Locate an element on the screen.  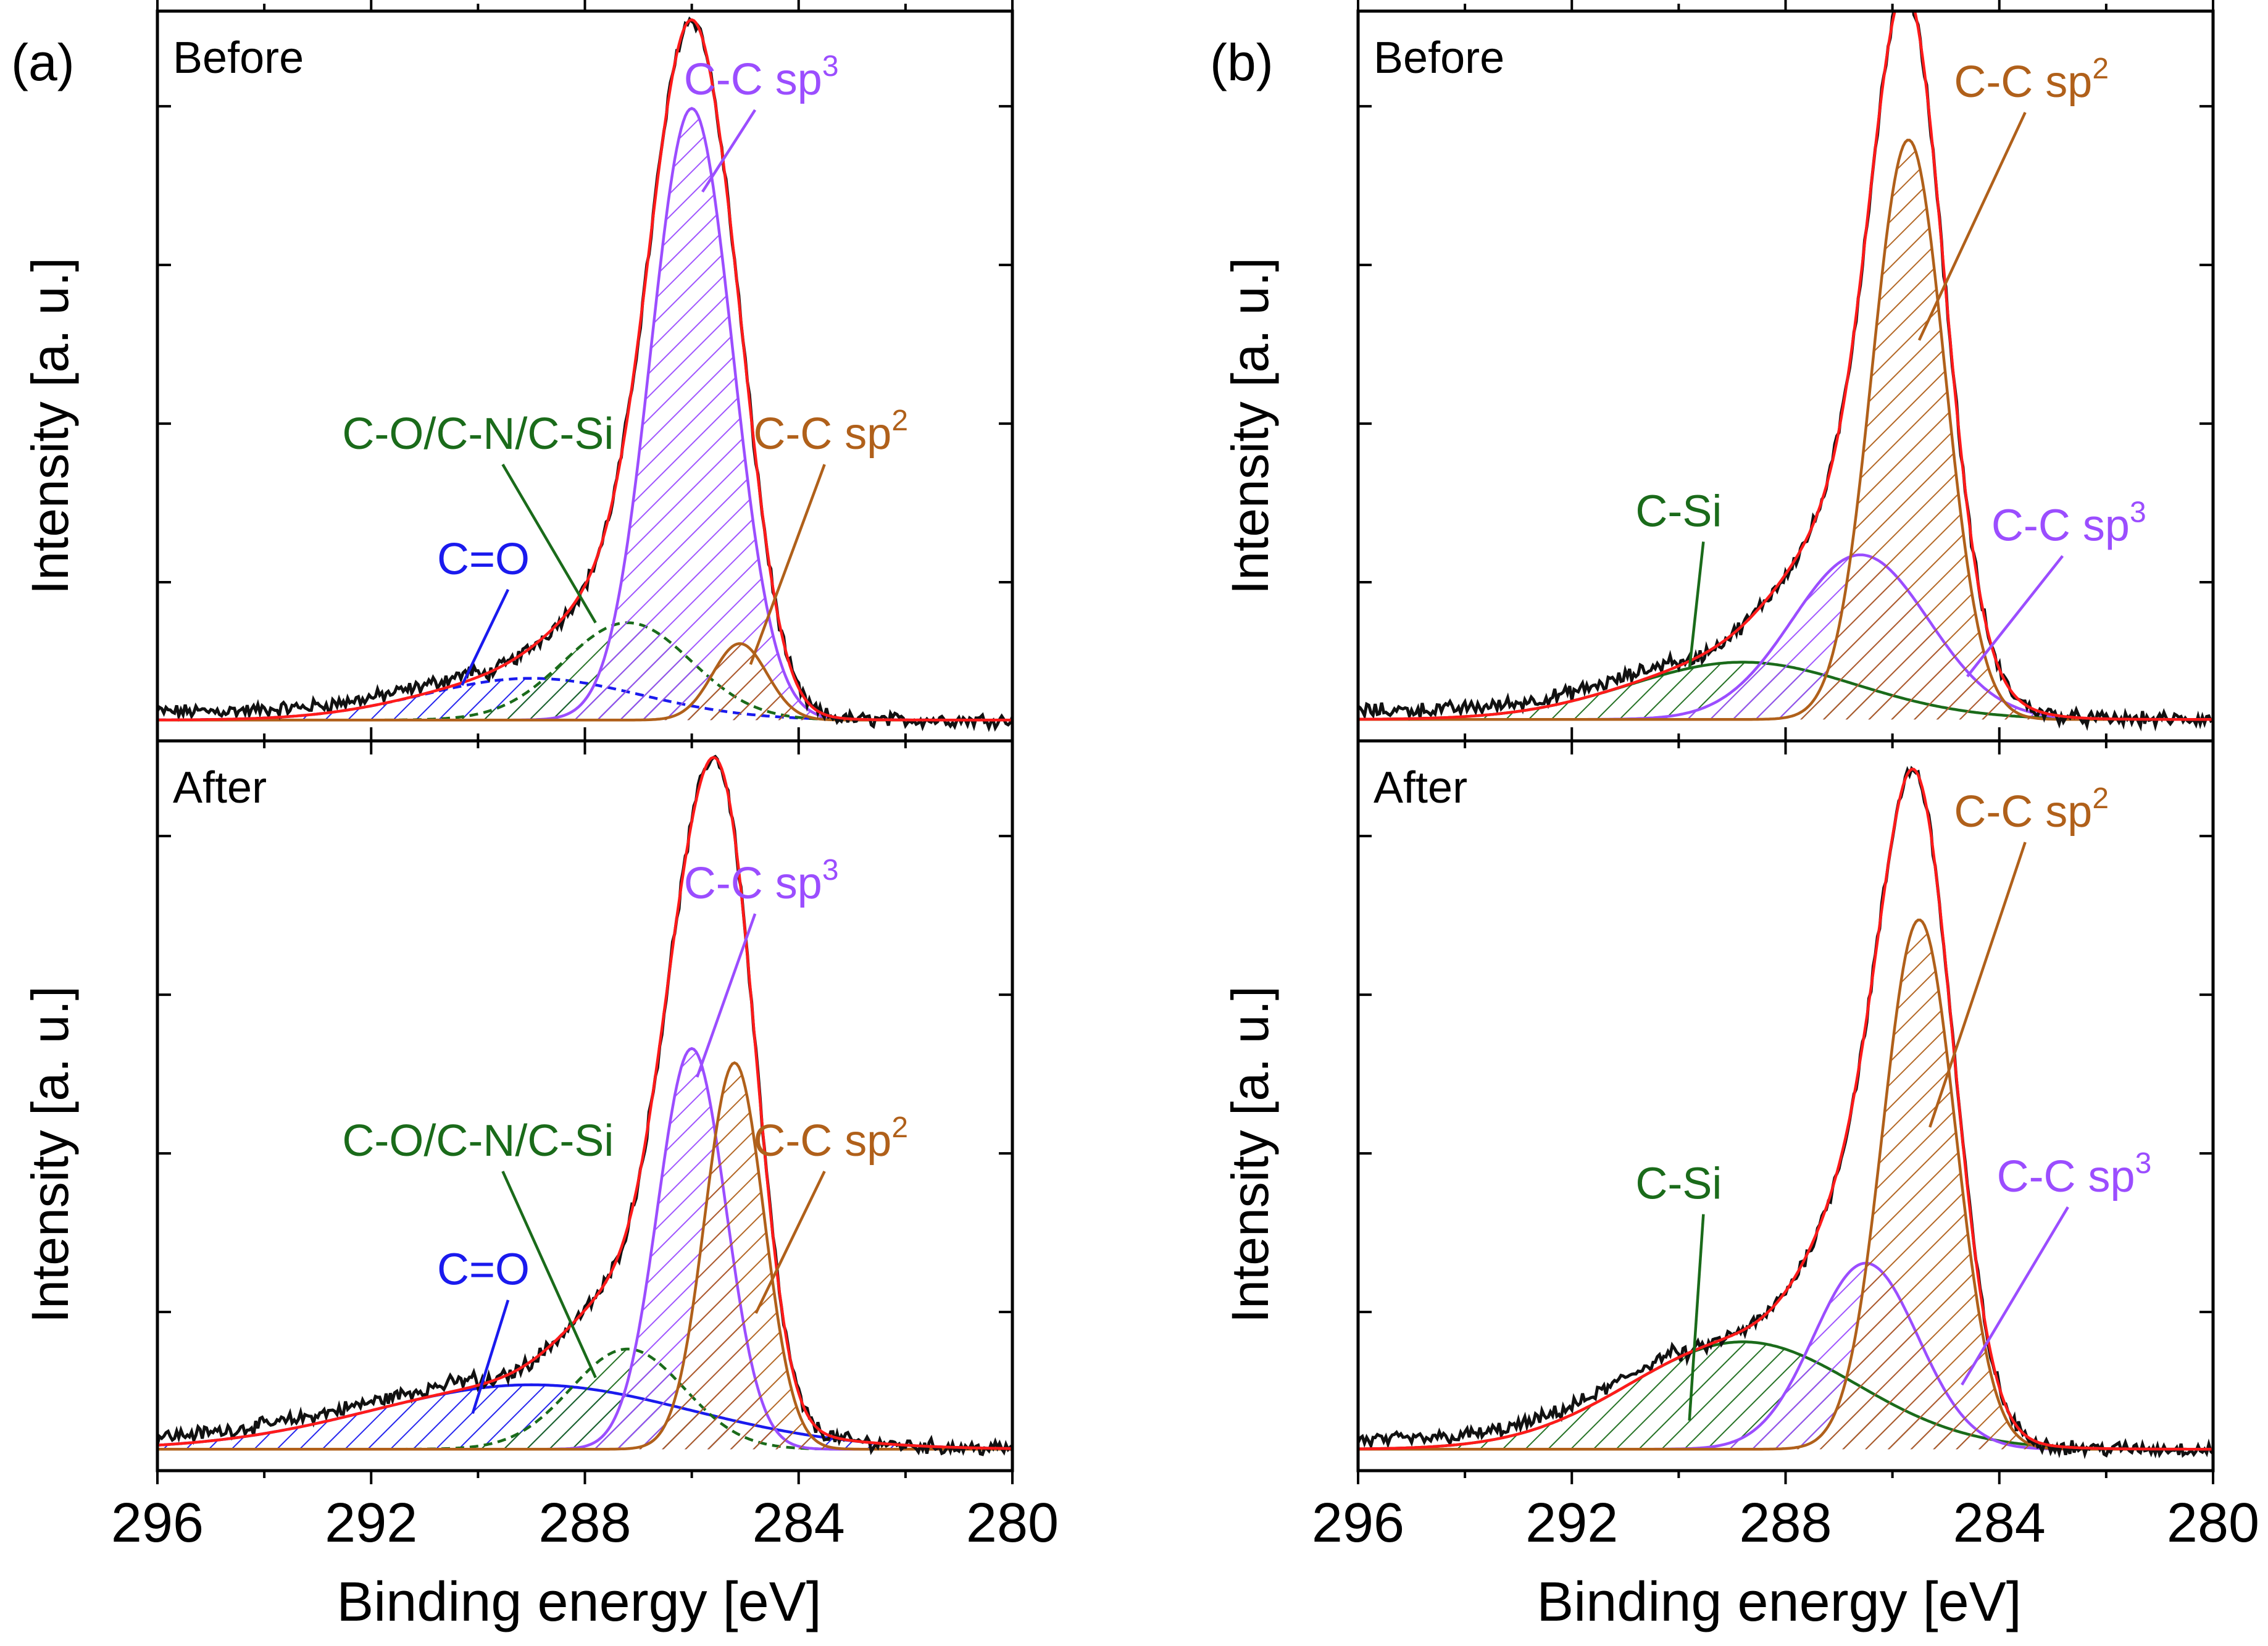
panel-label-b: (b) is located at coordinates (1242, 62).